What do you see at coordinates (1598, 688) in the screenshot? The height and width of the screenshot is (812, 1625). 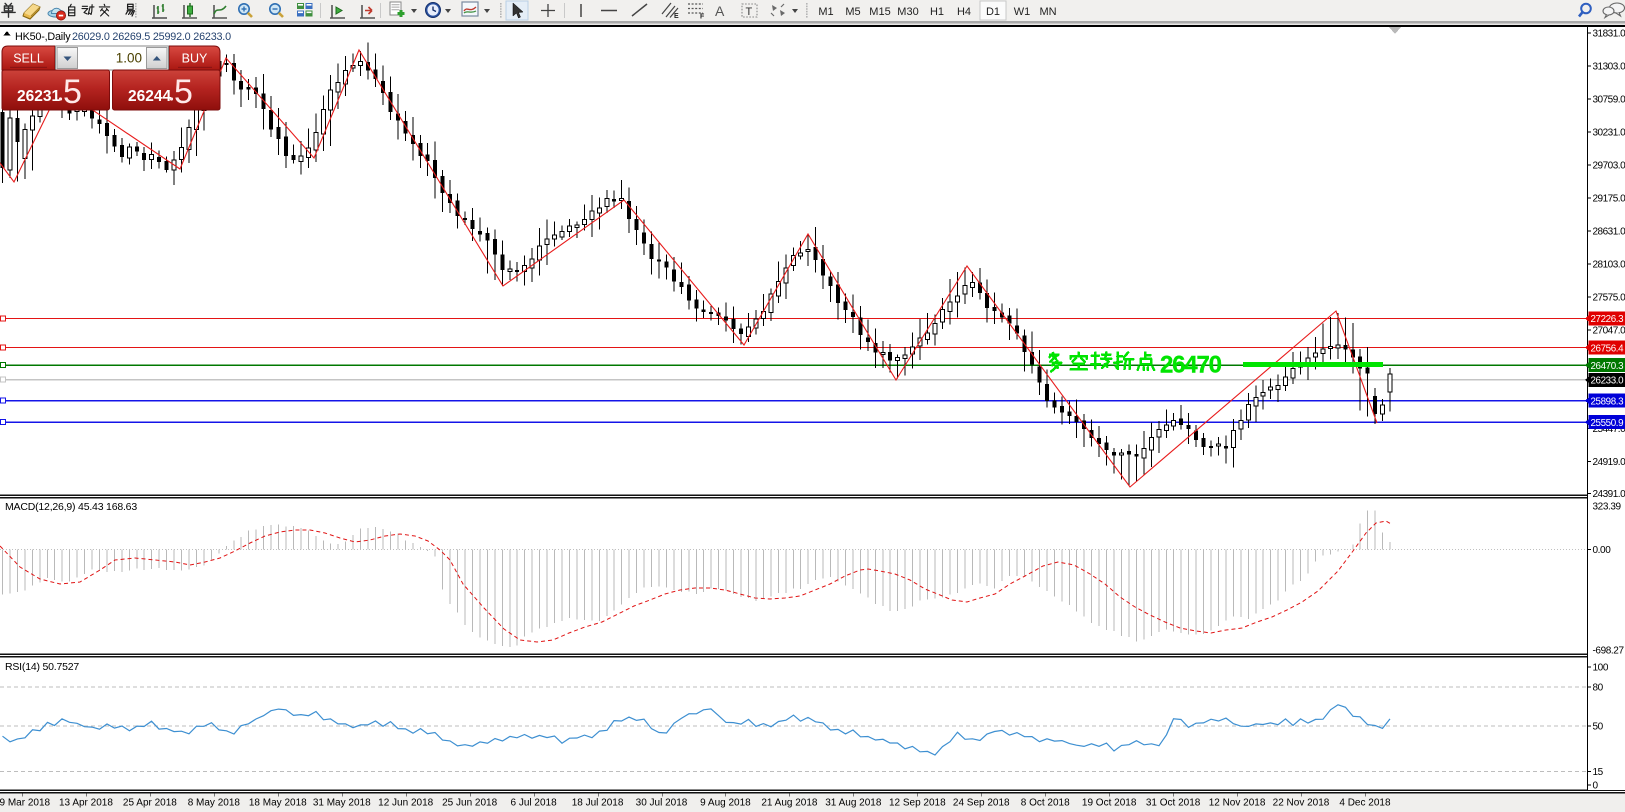 I see `svg-text: 80` at bounding box center [1598, 688].